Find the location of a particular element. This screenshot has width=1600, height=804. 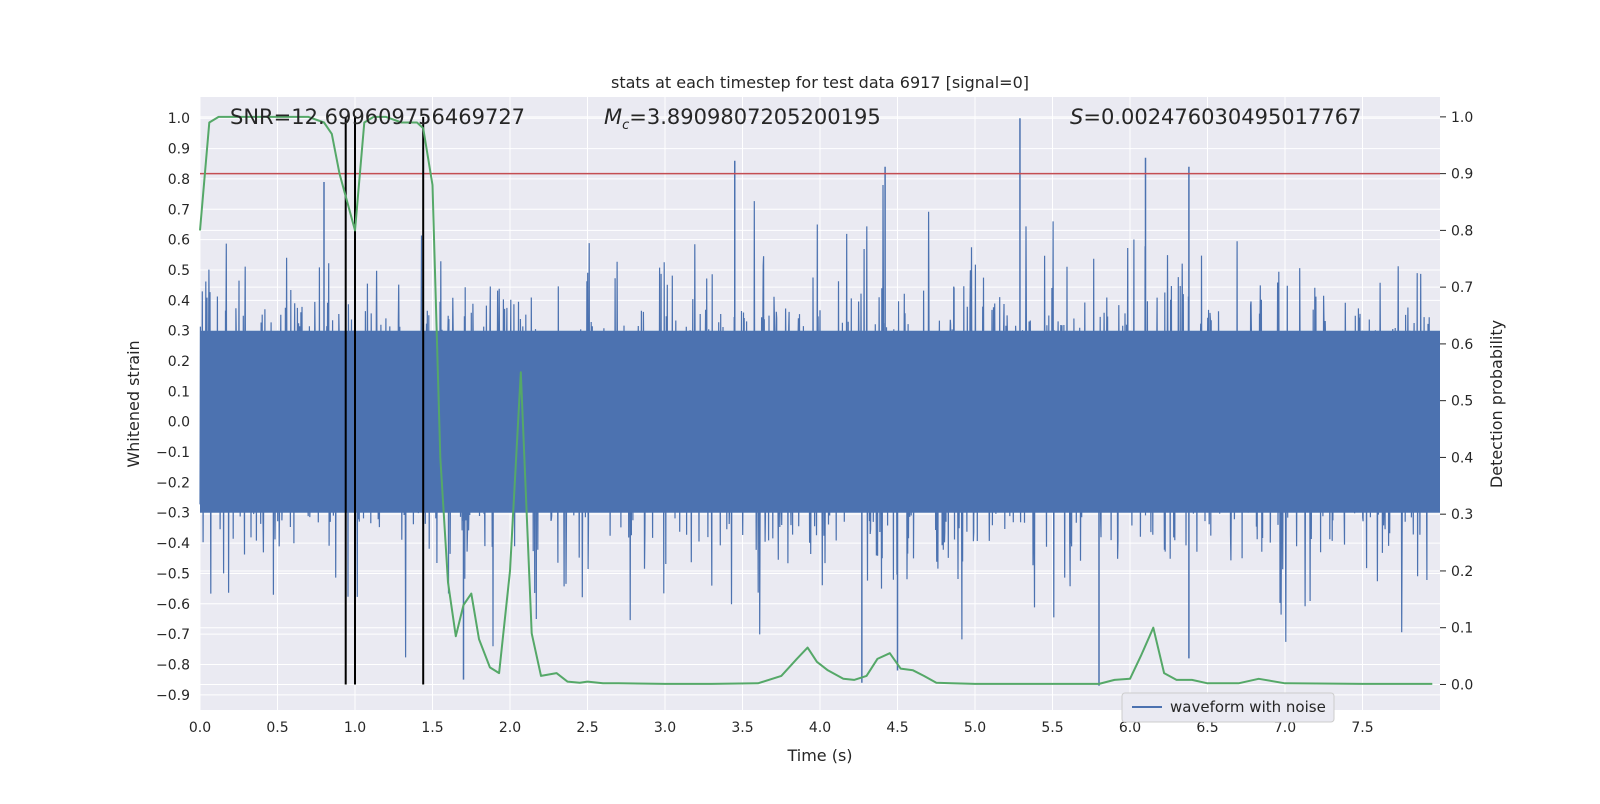

y-tick-label-left: −0.6 is located at coordinates (173, 605).